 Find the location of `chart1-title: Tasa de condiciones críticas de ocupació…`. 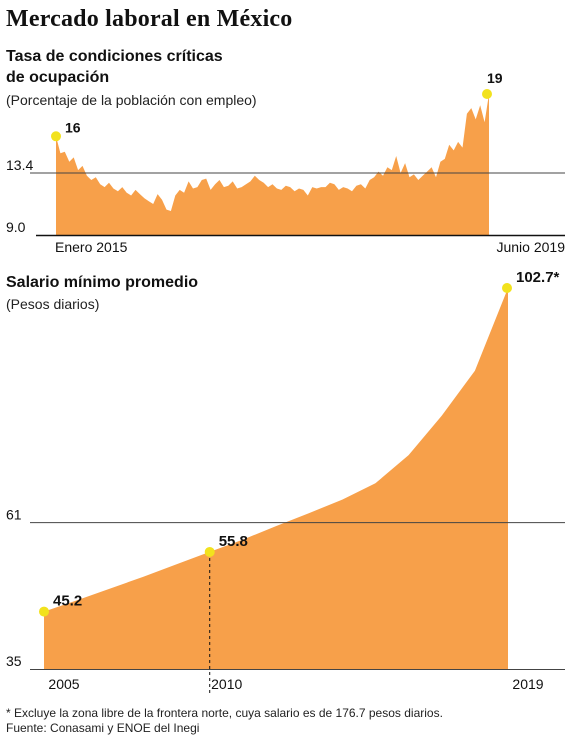

chart1-title: Tasa de condiciones críticas de ocupació… is located at coordinates (114, 67).